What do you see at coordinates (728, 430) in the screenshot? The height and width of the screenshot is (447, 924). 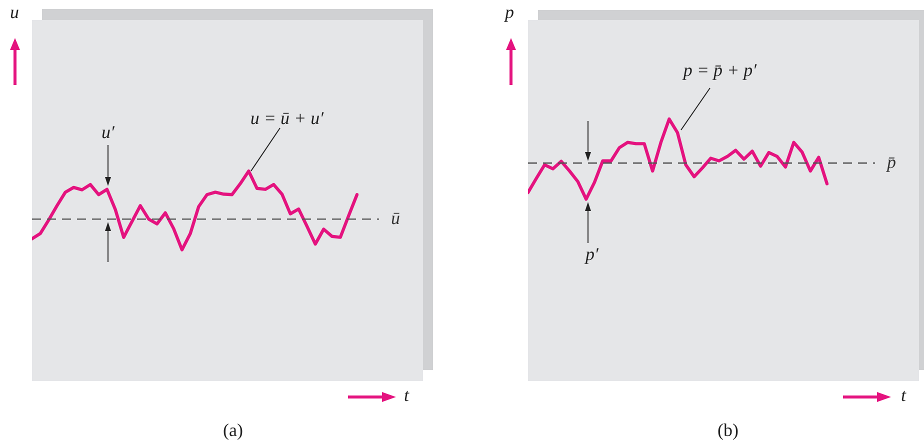 I see `text: (b)` at bounding box center [728, 430].